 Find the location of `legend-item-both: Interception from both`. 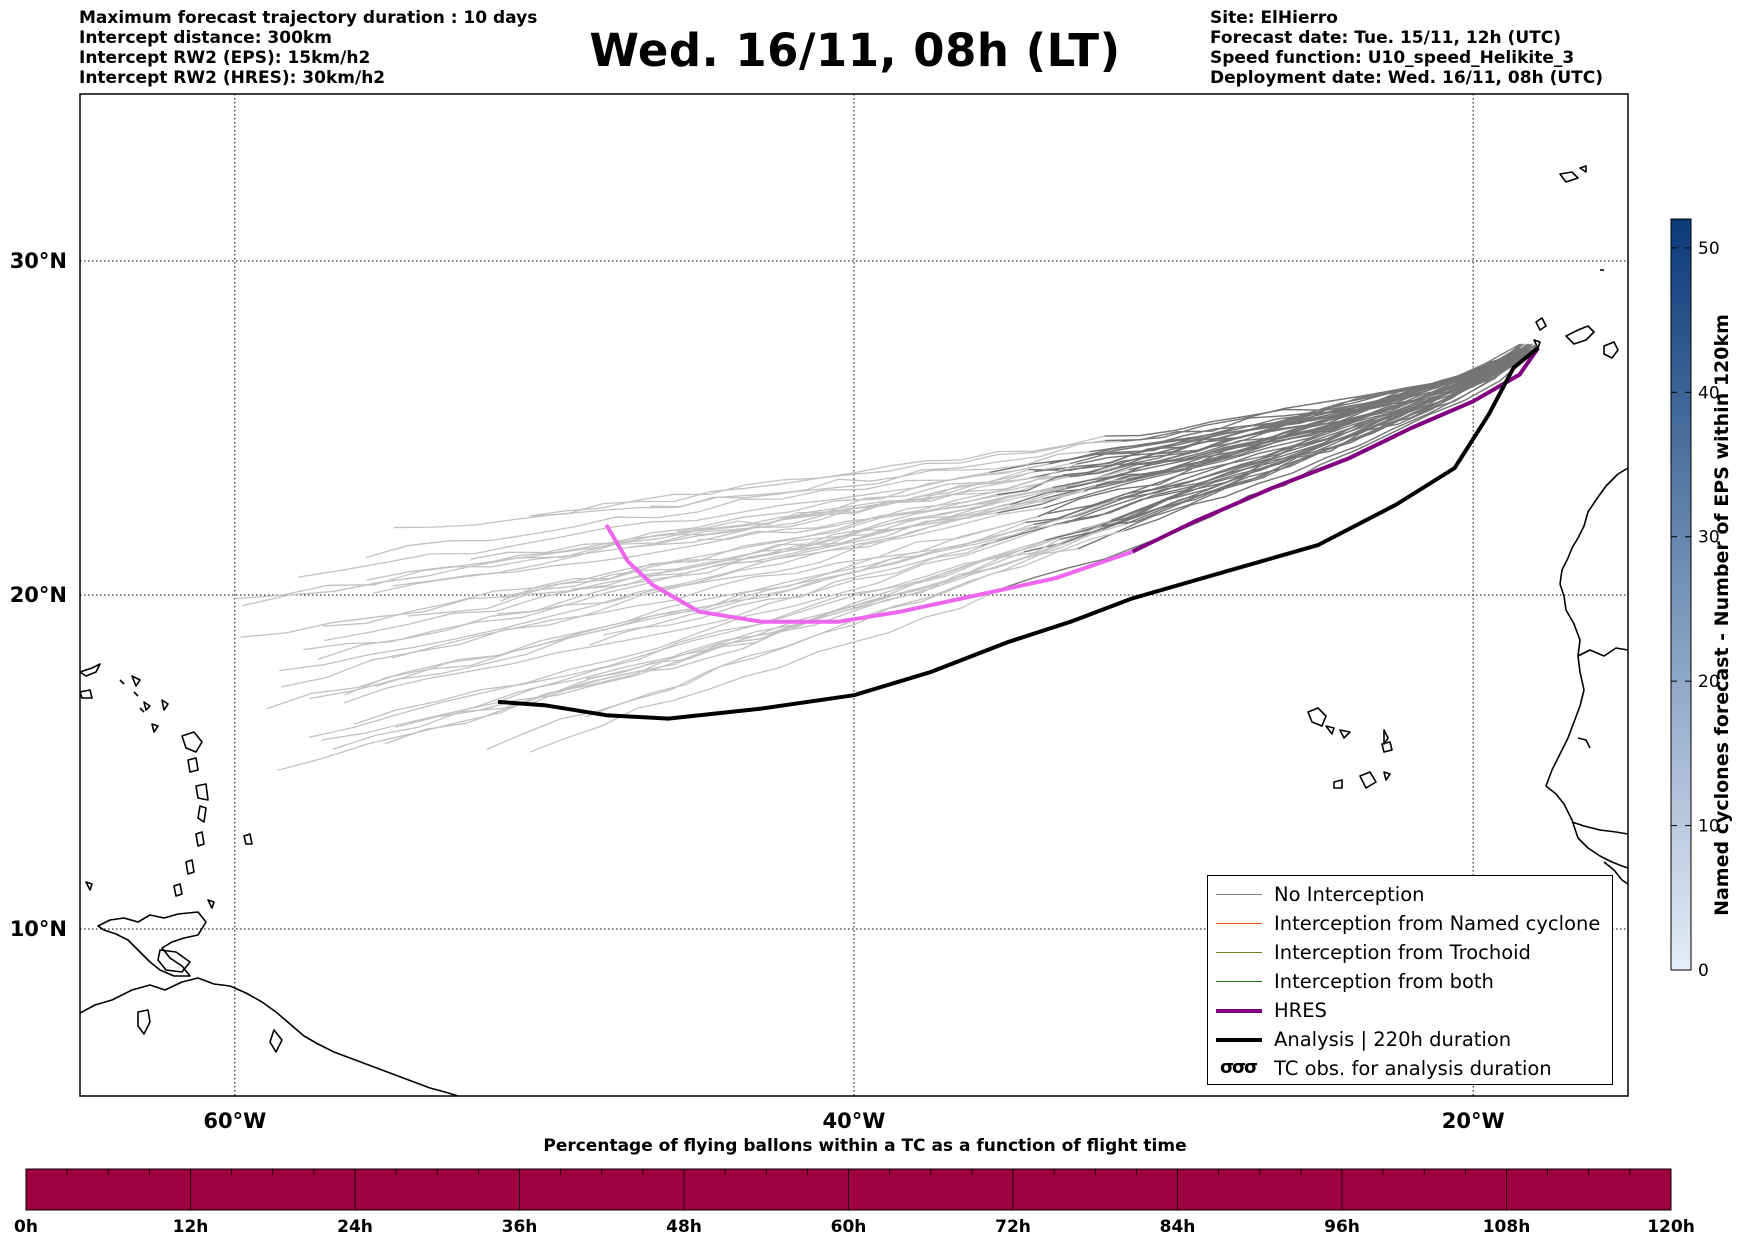

legend-item-both: Interception from both is located at coordinates (1410, 981).